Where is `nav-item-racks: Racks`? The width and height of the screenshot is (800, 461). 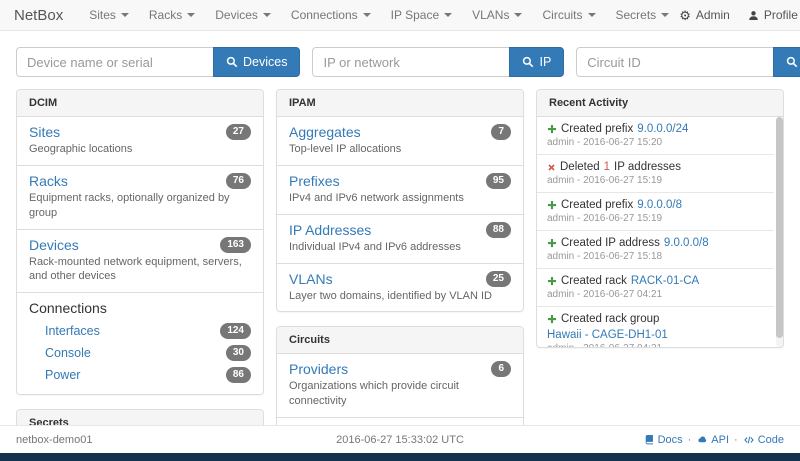 nav-item-racks: Racks is located at coordinates (172, 15).